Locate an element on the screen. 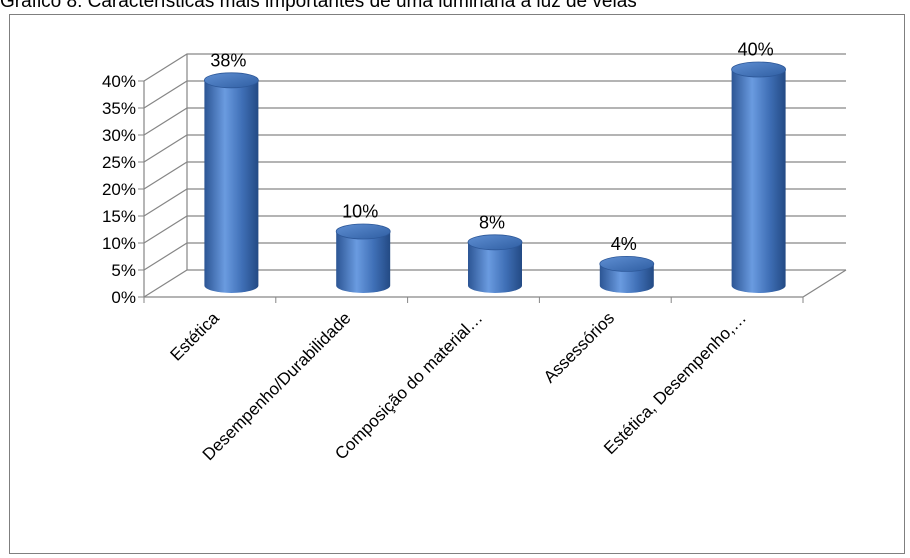 The image size is (910, 558). data-label: 10% is located at coordinates (360, 212).